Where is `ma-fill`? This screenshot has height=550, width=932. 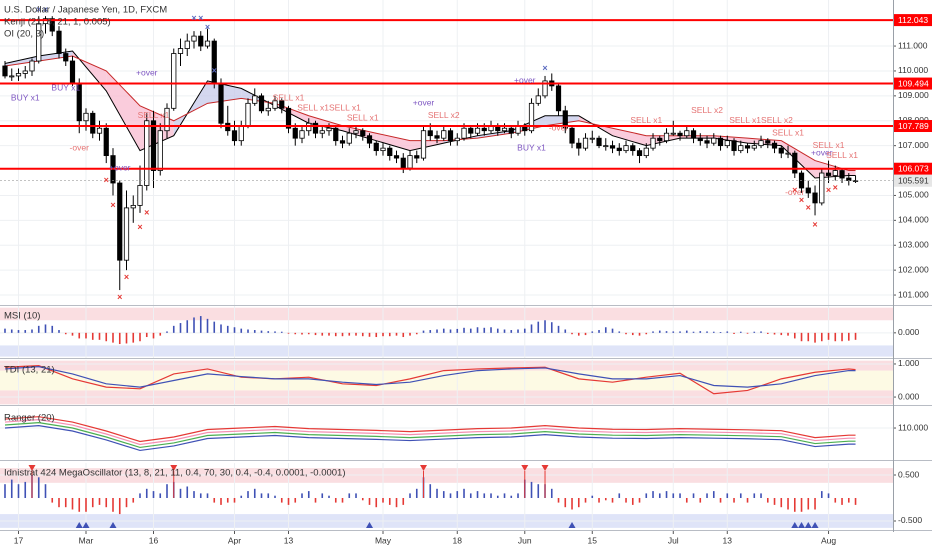
ma-fill is located at coordinates (494, 134).